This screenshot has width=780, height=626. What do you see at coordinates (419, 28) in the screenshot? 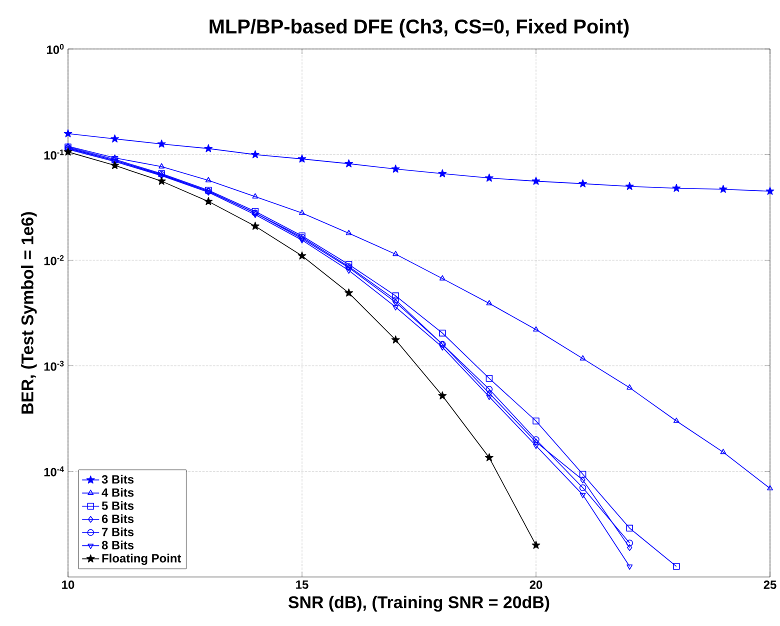
I see `chart-title: MLP/BP-based DFE (Ch3, CS=0, Fixed Point)` at bounding box center [419, 28].